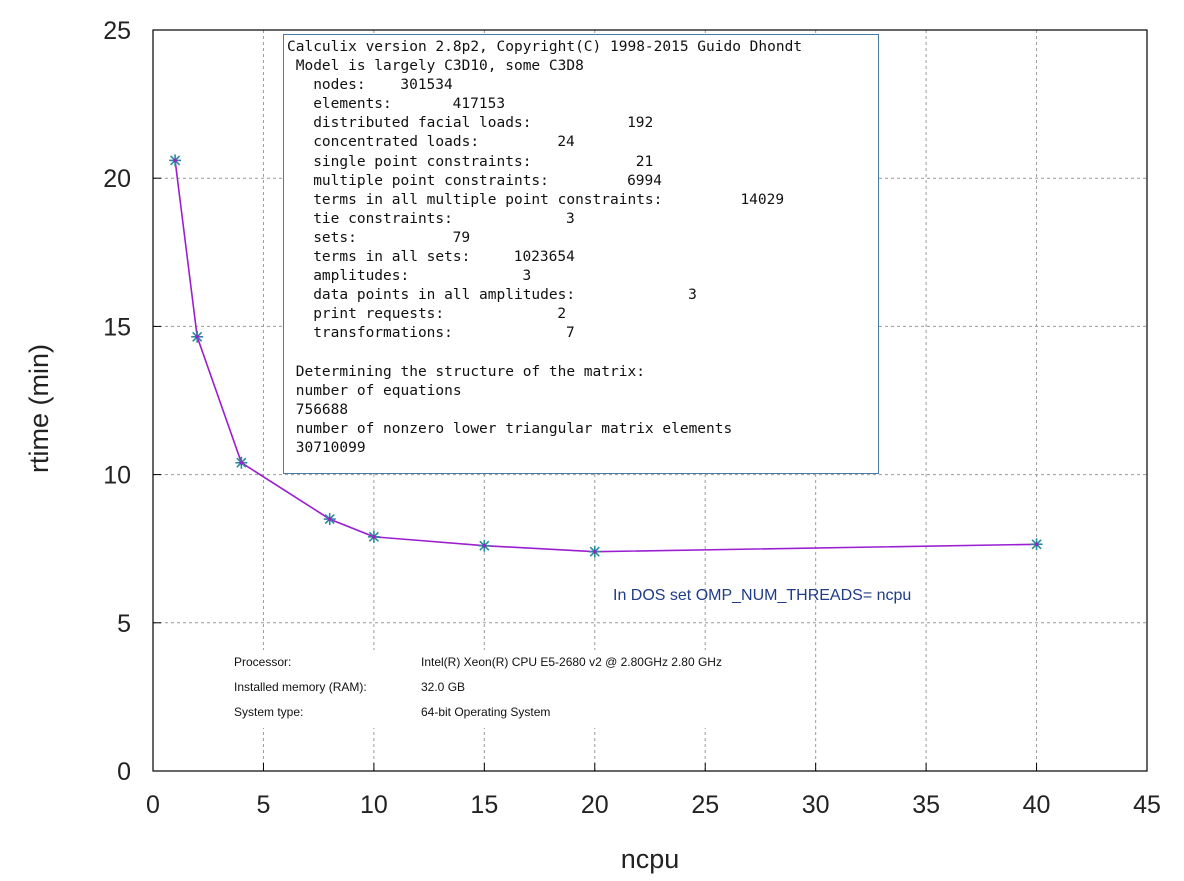 The width and height of the screenshot is (1184, 881). Describe the element at coordinates (124, 624) in the screenshot. I see `y-tick-label: 5` at that location.